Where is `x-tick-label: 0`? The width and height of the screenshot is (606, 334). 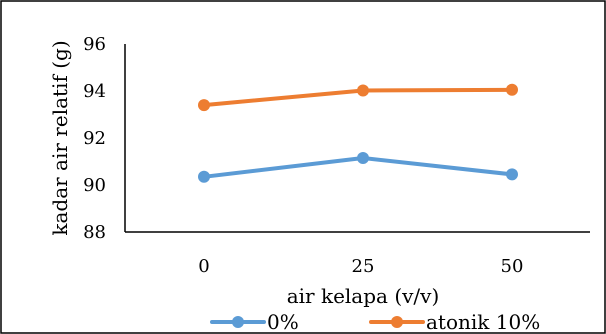 x-tick-label: 0 is located at coordinates (203, 266).